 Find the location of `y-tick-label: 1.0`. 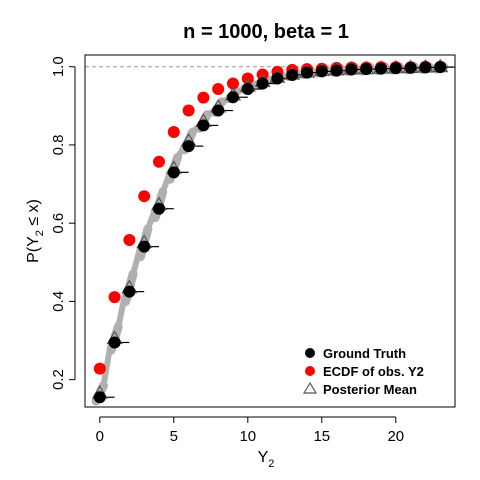

y-tick-label: 1.0 is located at coordinates (58, 66).